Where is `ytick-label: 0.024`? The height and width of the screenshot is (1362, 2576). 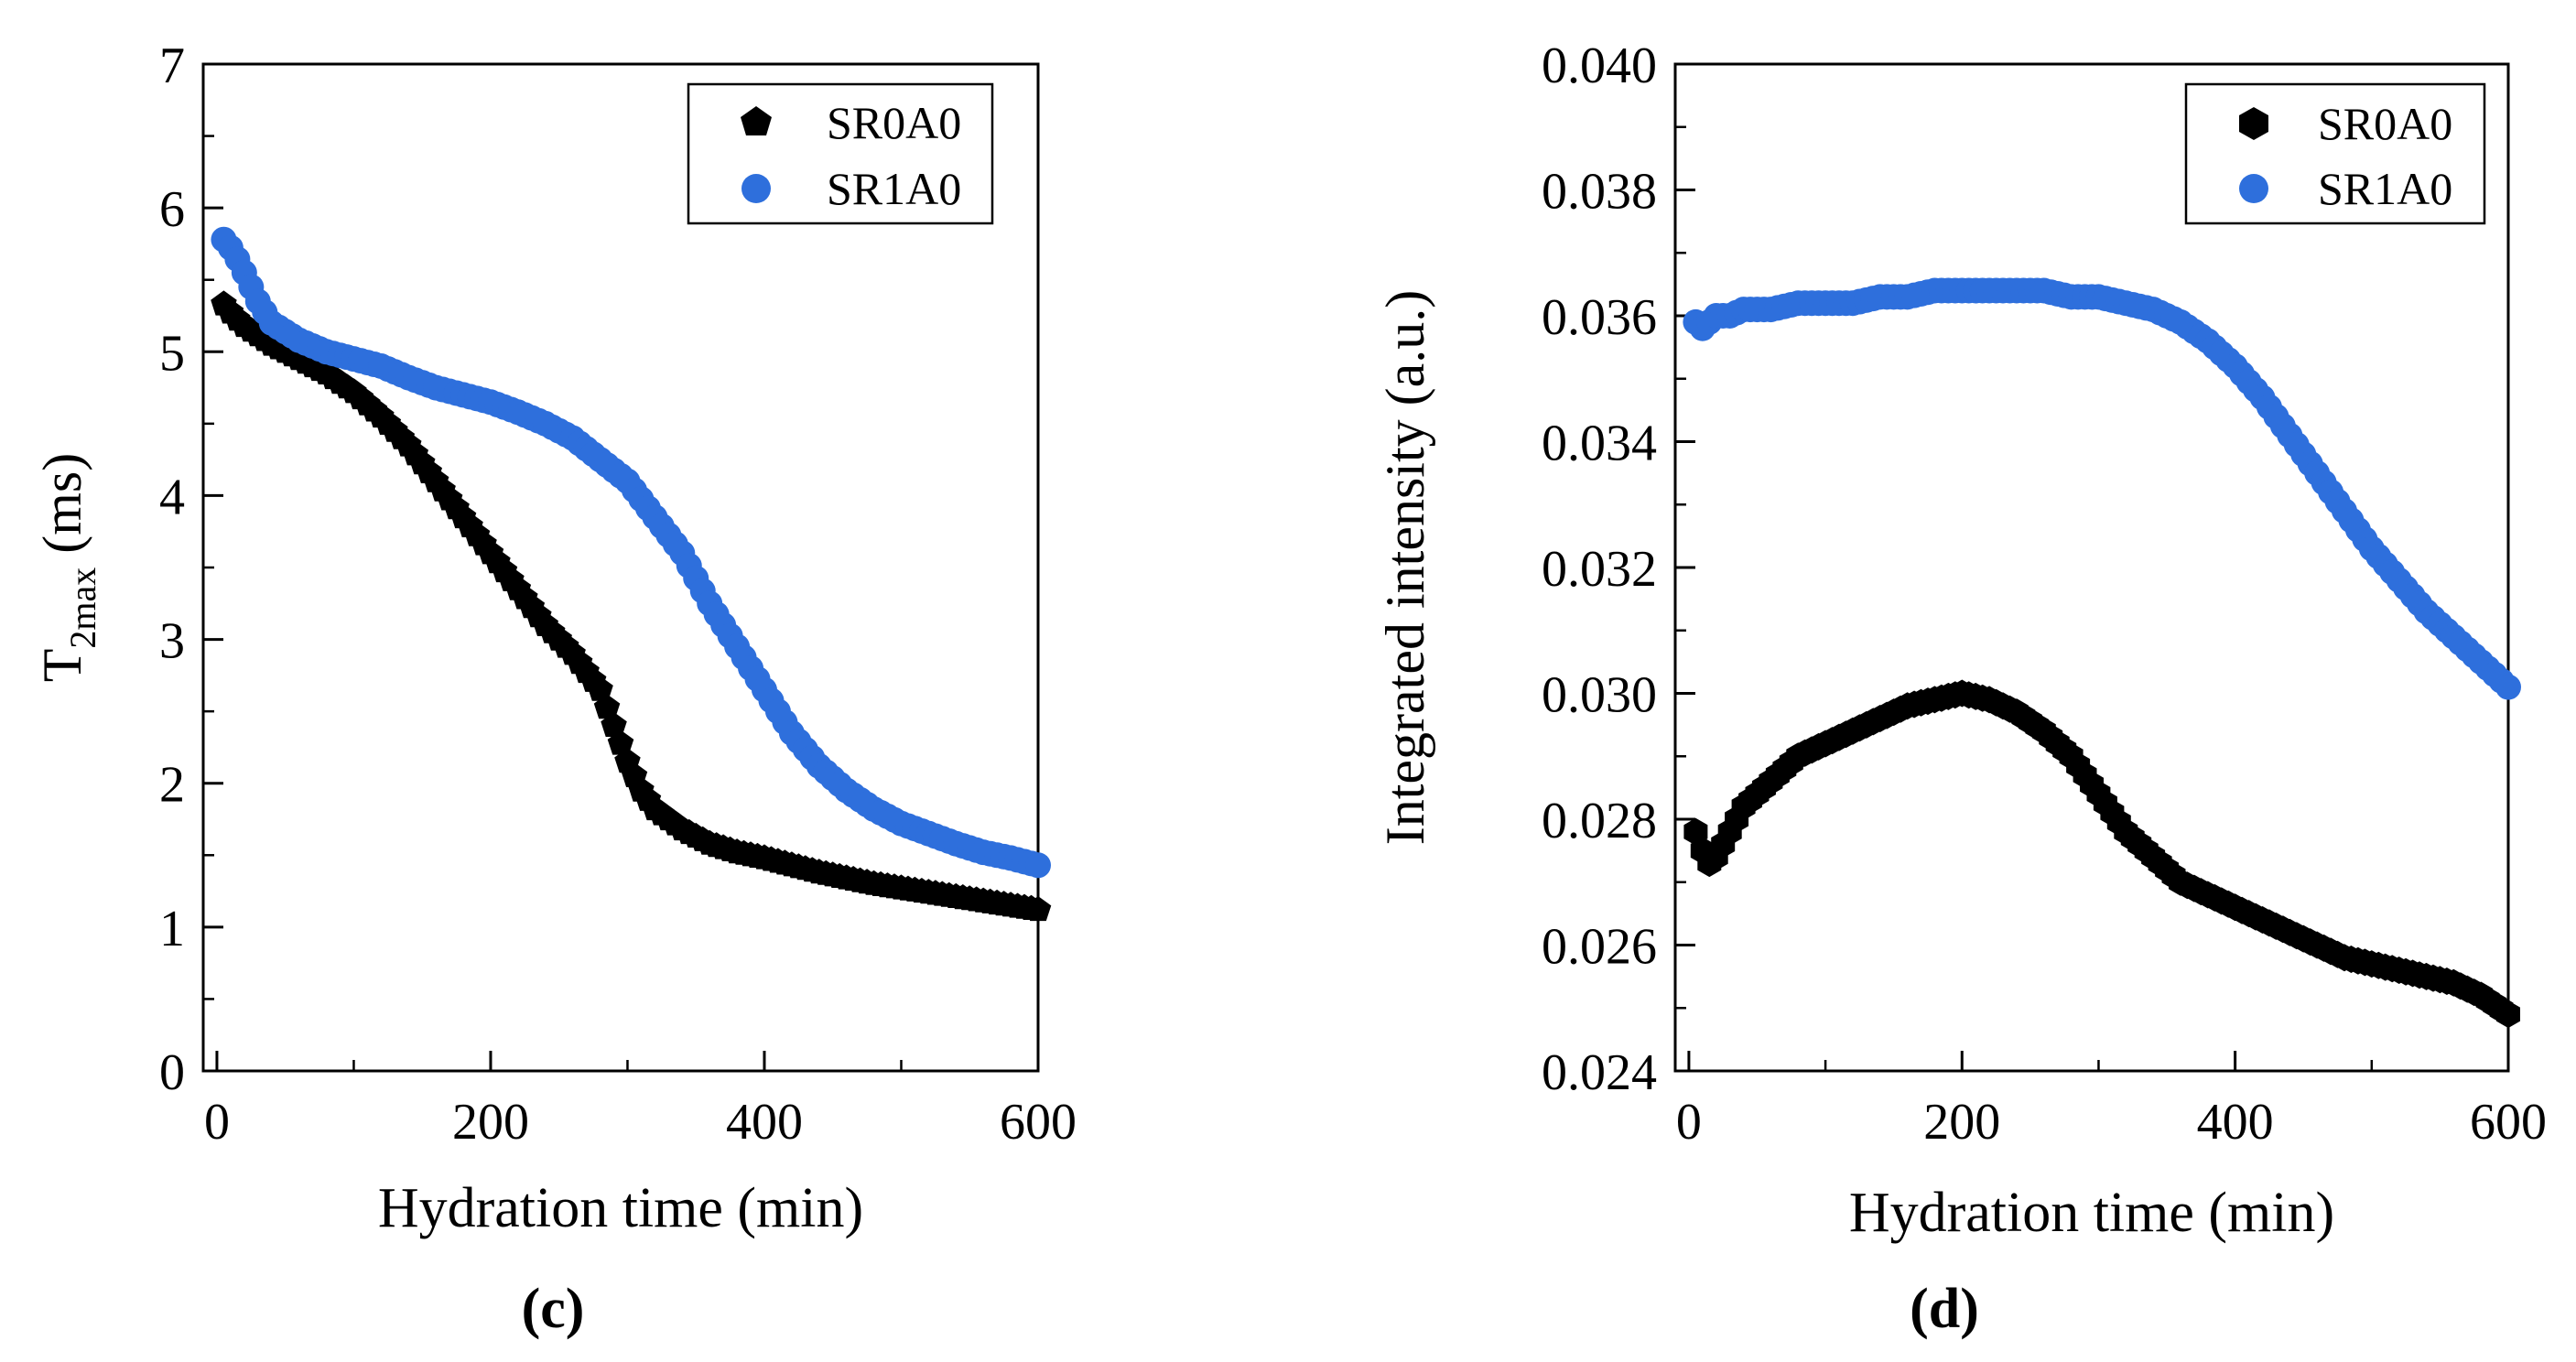
ytick-label: 0.024 is located at coordinates (1600, 1072).